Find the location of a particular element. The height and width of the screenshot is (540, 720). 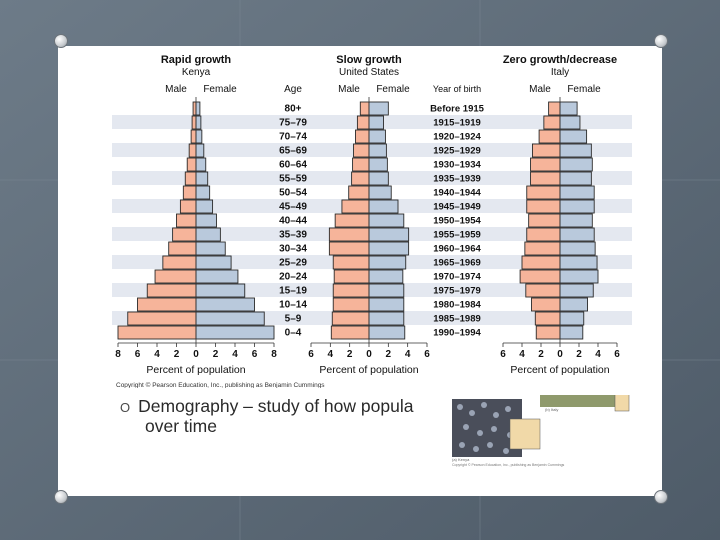

age-group-label: 50–54 is located at coordinates (293, 193).